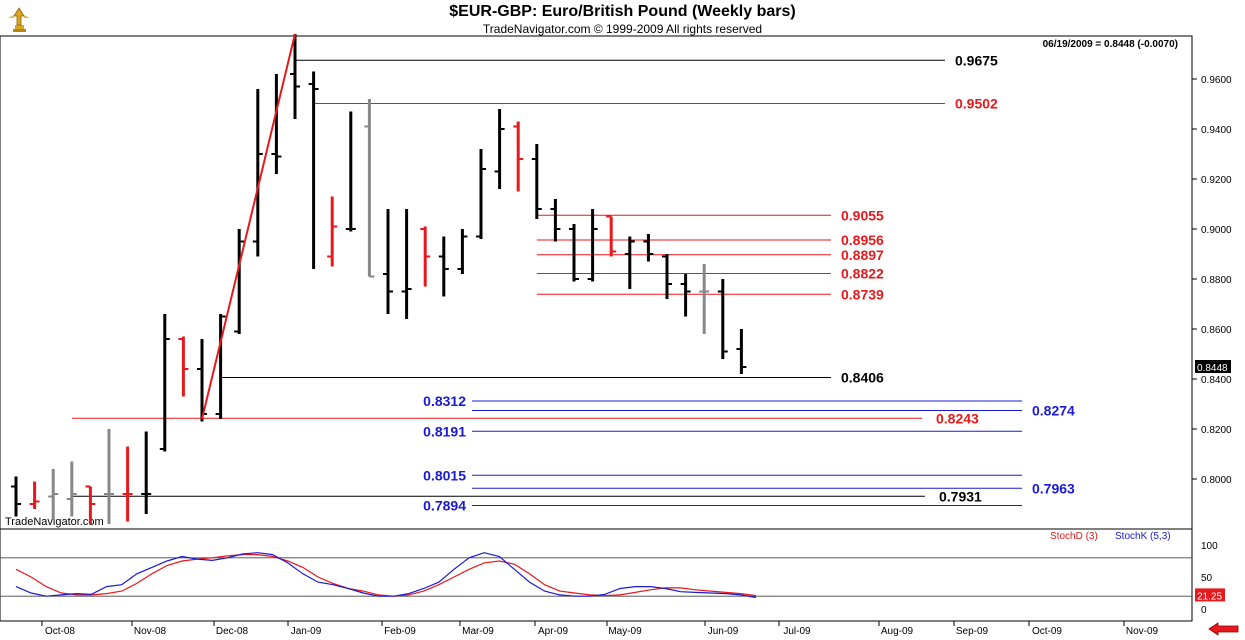 The height and width of the screenshot is (640, 1245). What do you see at coordinates (1216, 230) in the screenshot?
I see `y-tick-label: 0.9000` at bounding box center [1216, 230].